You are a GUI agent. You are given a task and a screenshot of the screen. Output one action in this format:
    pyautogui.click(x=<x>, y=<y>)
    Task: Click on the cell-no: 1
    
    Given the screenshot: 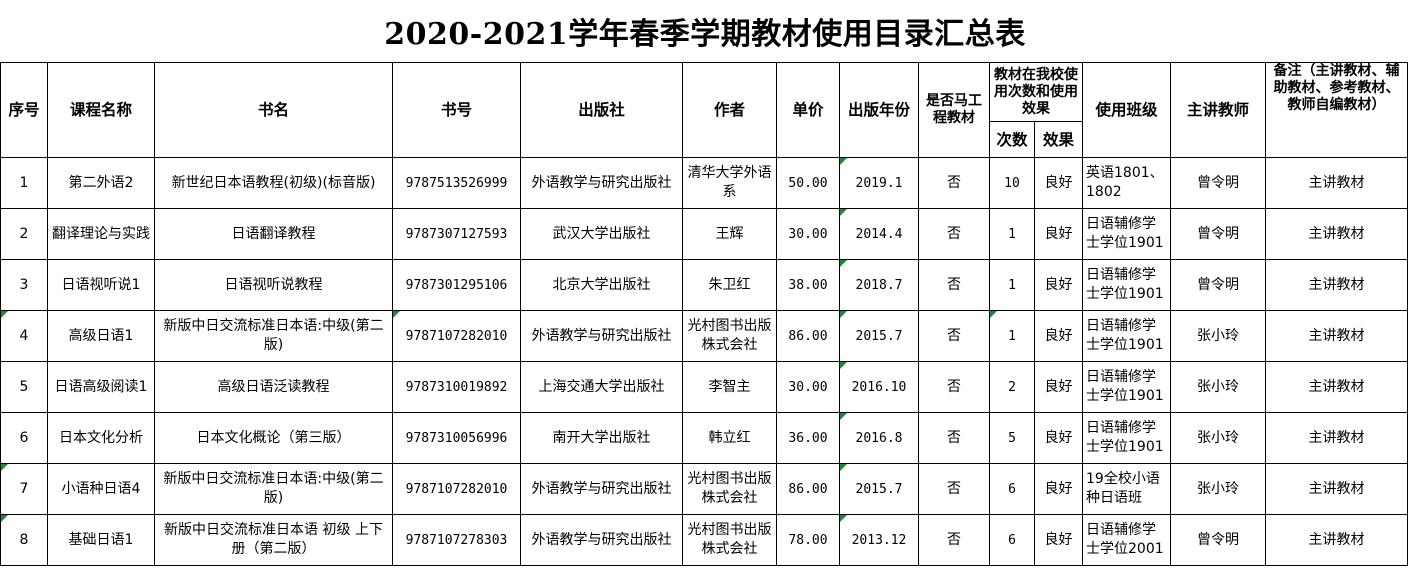 What is the action you would take?
    pyautogui.click(x=24, y=183)
    